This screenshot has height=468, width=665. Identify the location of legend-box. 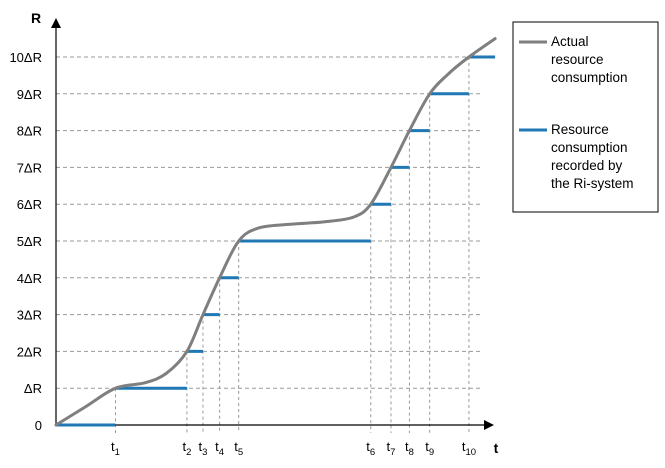
(585, 117).